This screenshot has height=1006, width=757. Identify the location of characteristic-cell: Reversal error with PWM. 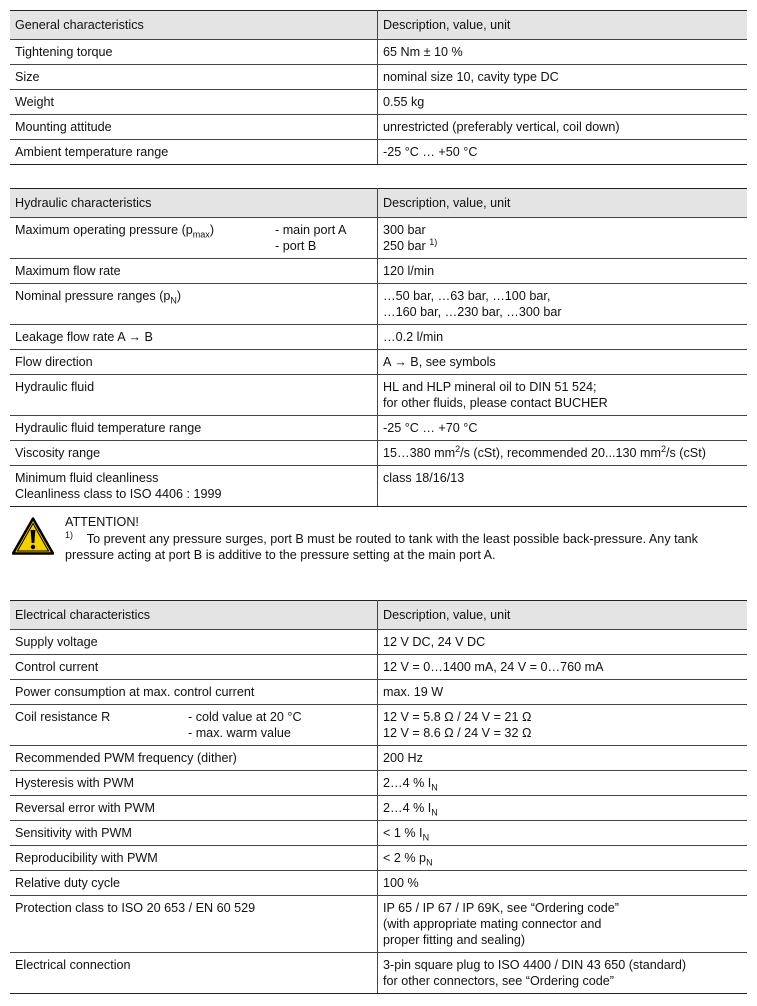
(194, 808).